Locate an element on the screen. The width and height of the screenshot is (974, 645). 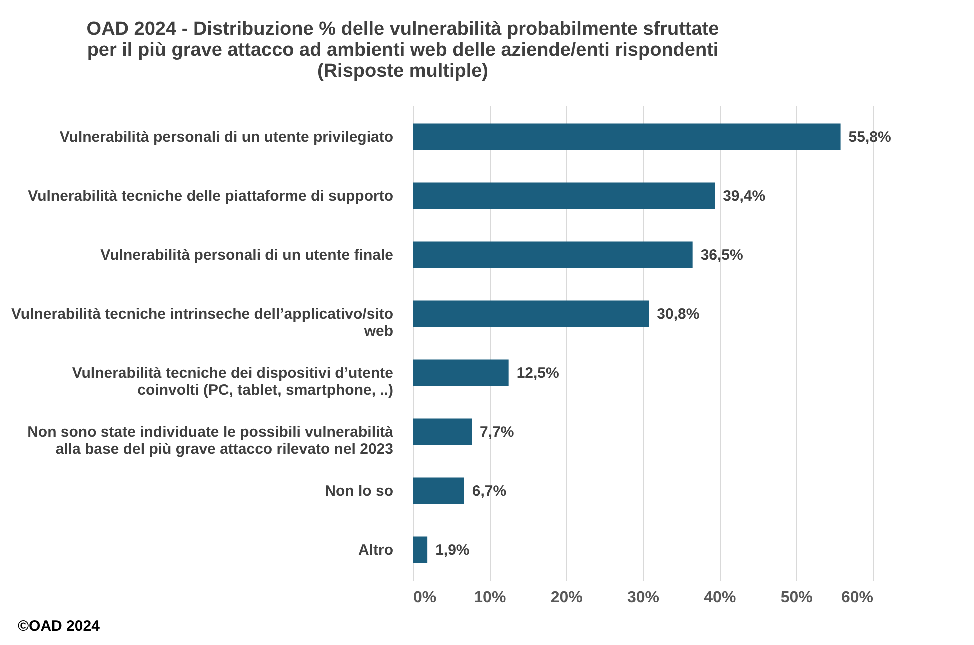
data-label: 6,7% is located at coordinates (489, 491).